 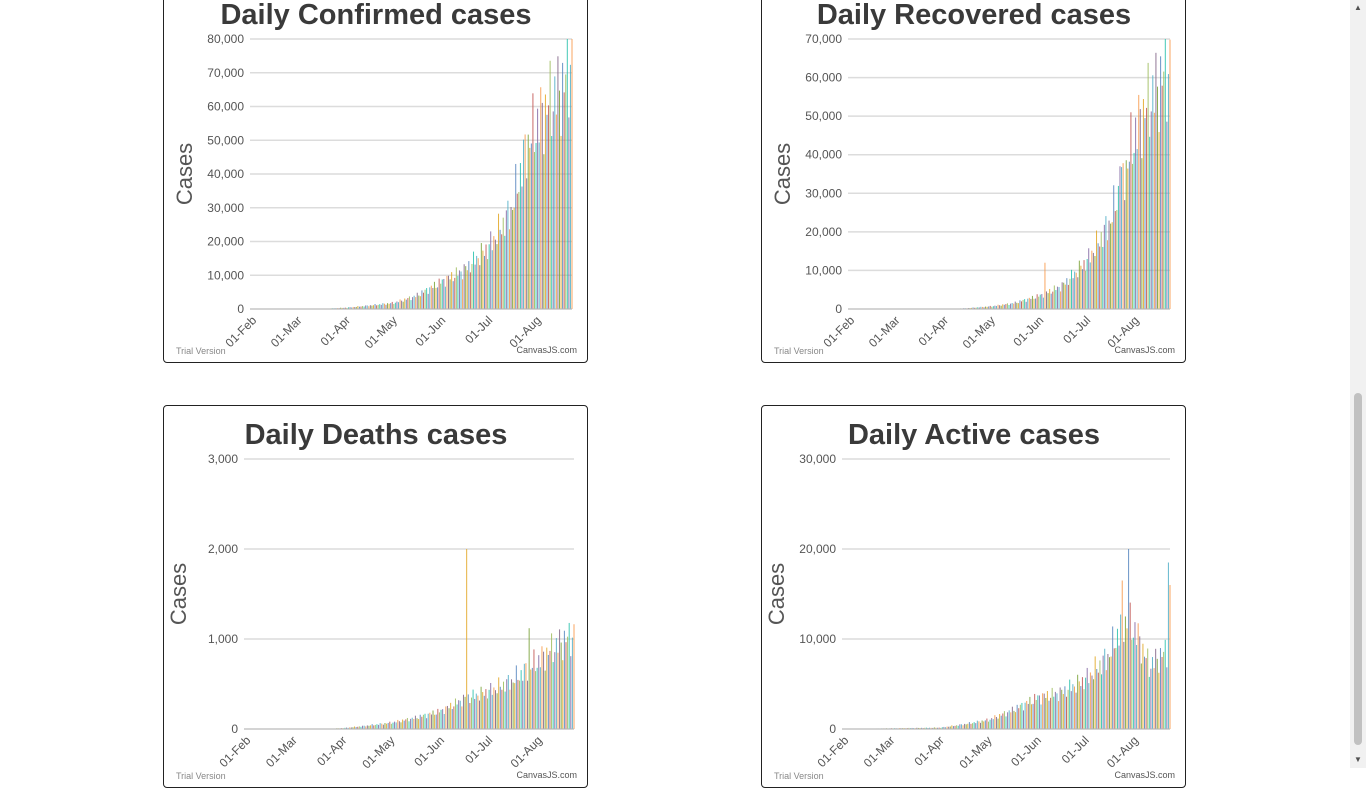 What do you see at coordinates (823, 78) in the screenshot?
I see `y-tick-label: 60,000` at bounding box center [823, 78].